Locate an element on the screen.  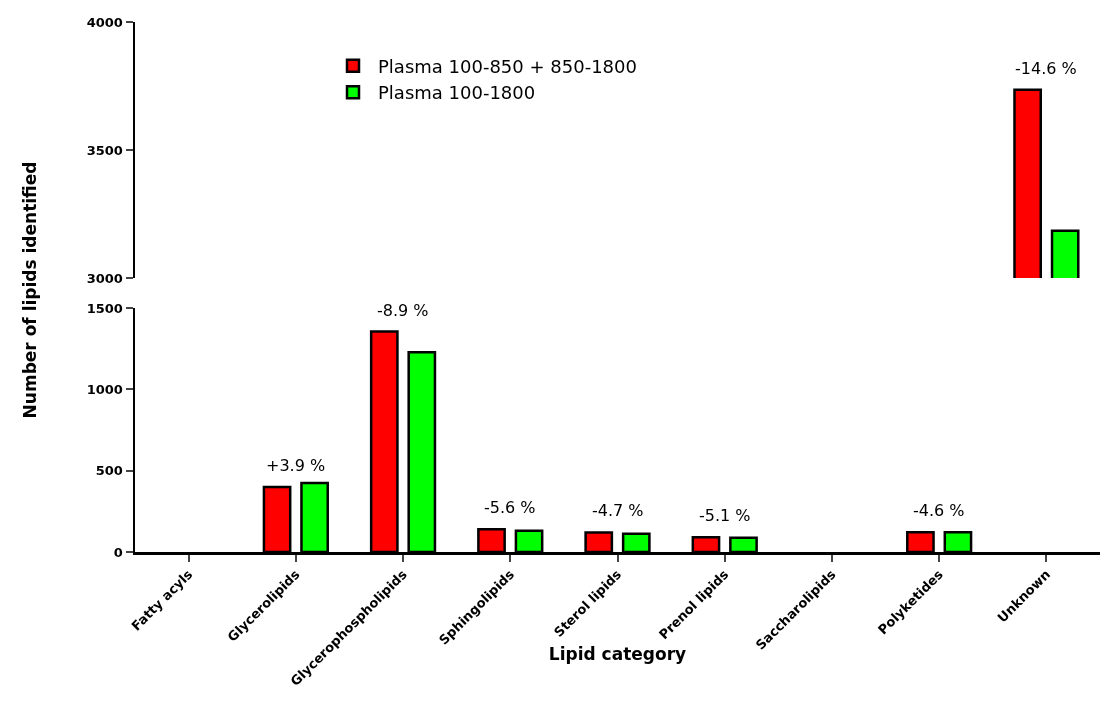
annotation: -5.1 % is located at coordinates (725, 515).